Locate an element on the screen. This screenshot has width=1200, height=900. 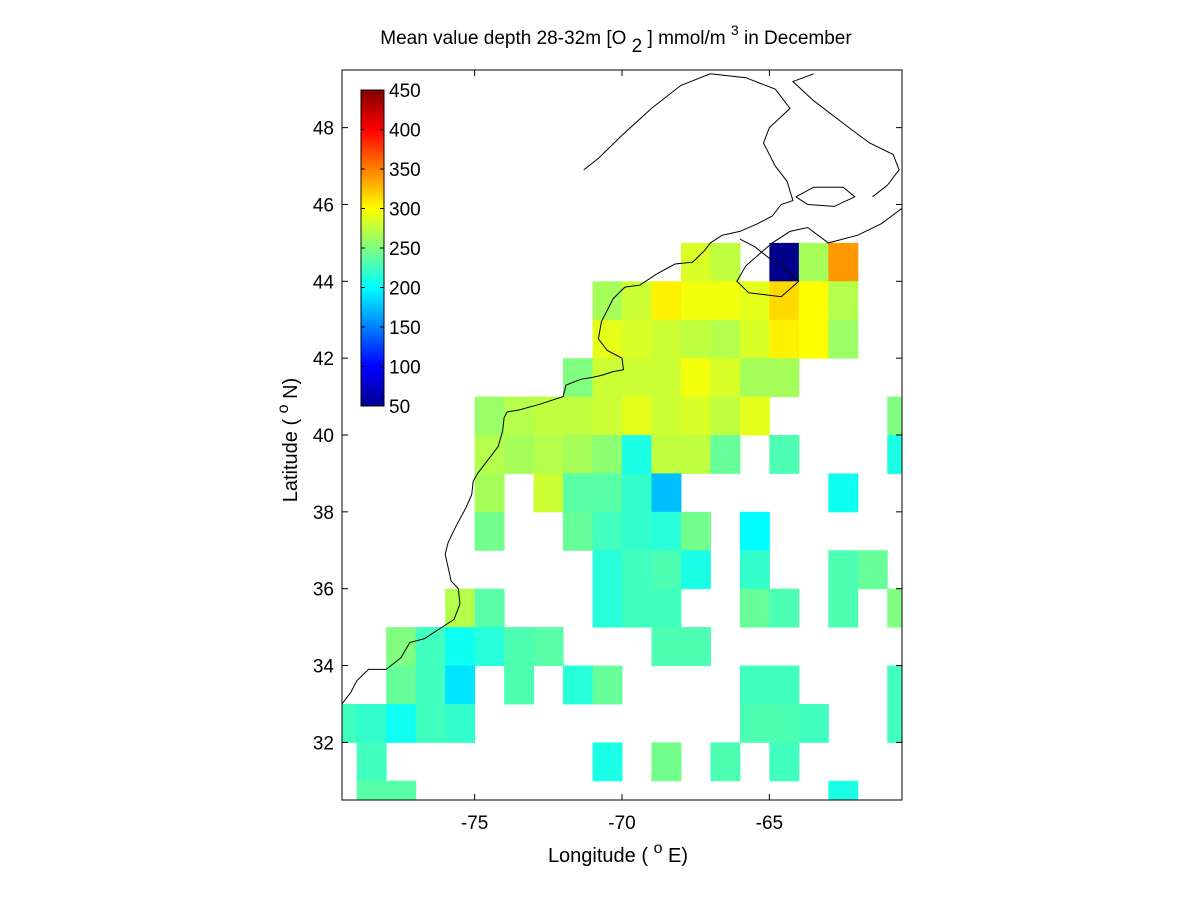
y-tick-label: 44 is located at coordinates (324, 282).